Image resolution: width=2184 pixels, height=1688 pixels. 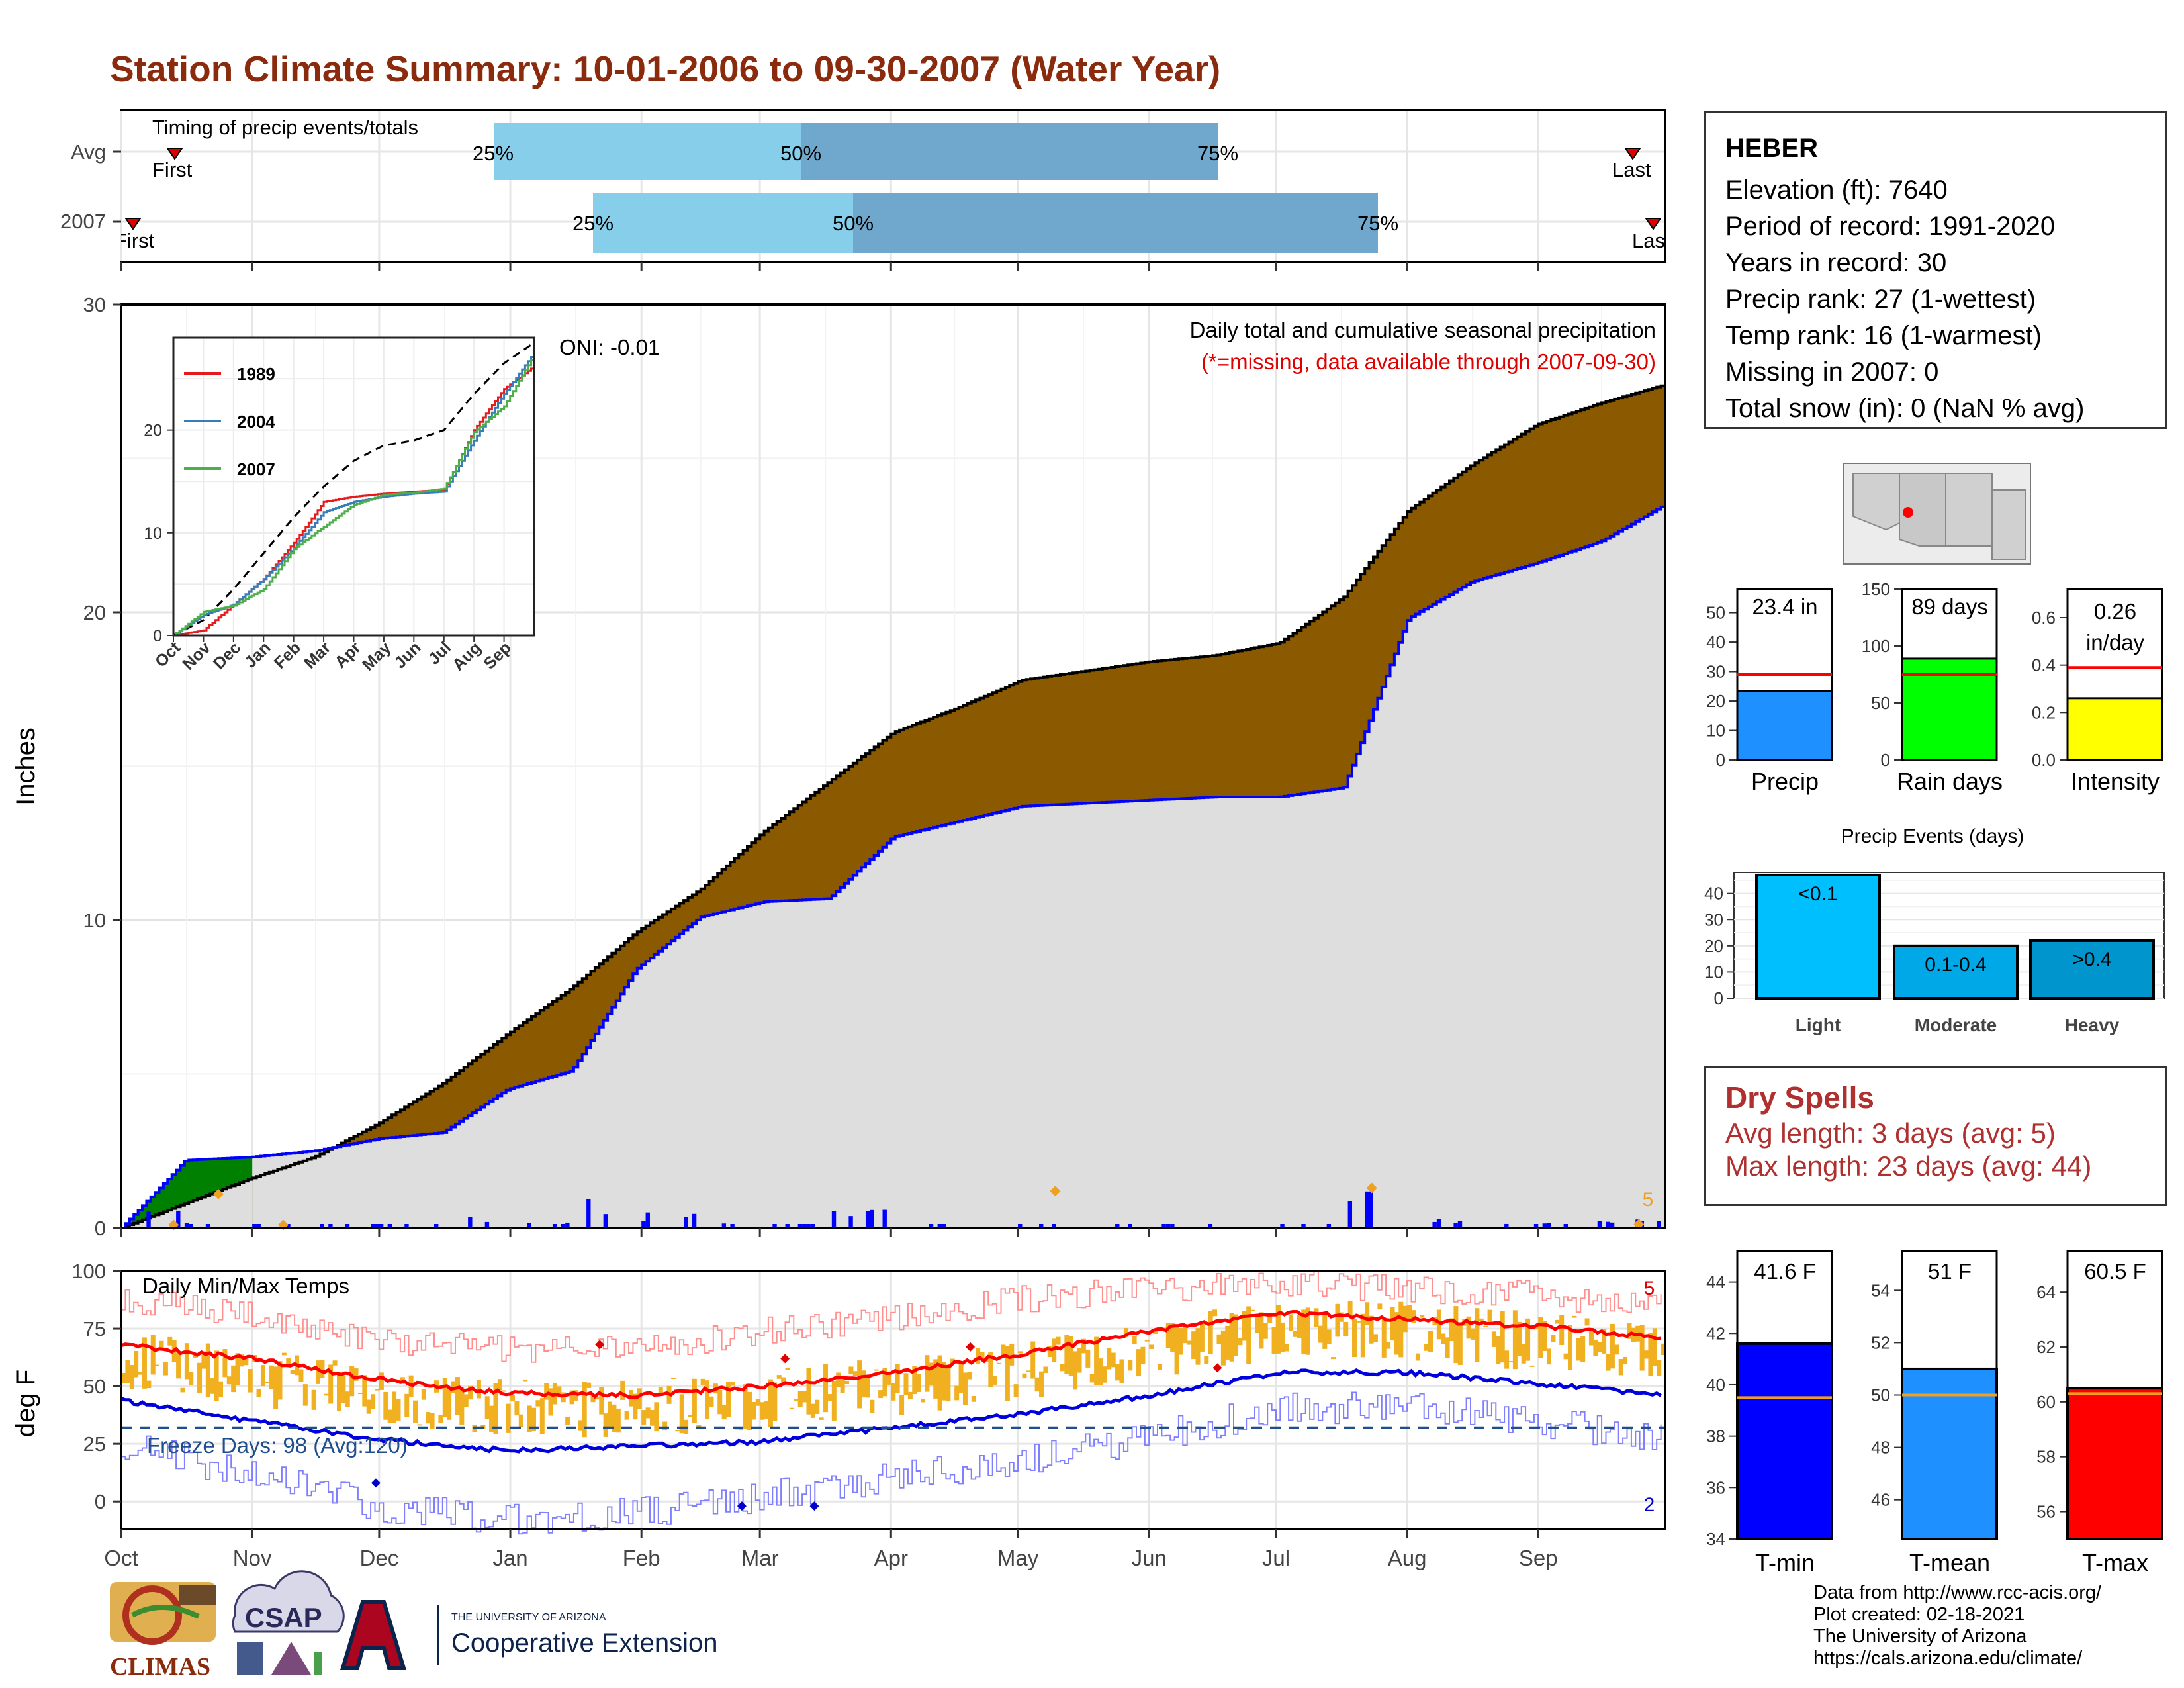 I want to click on temp-summary-tick: 52, so click(x=1880, y=1342).